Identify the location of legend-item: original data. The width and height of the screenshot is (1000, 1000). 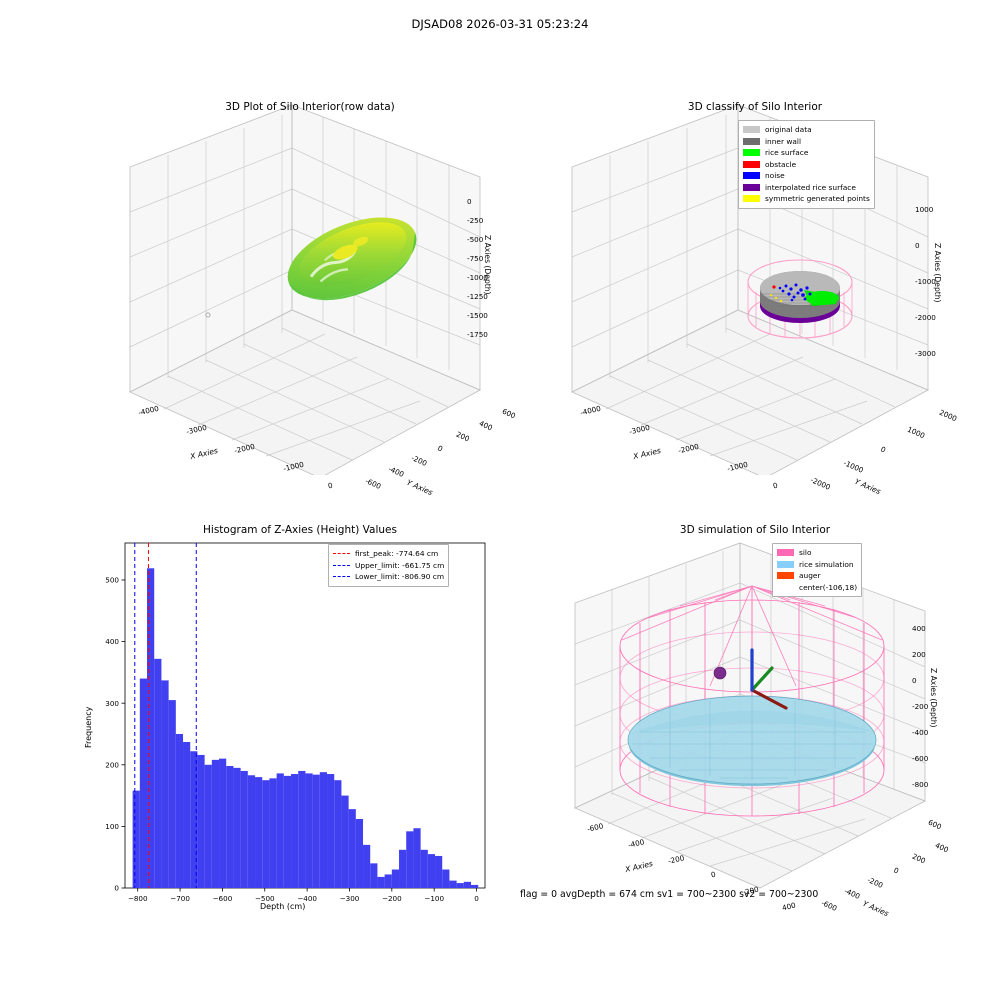
(806, 130).